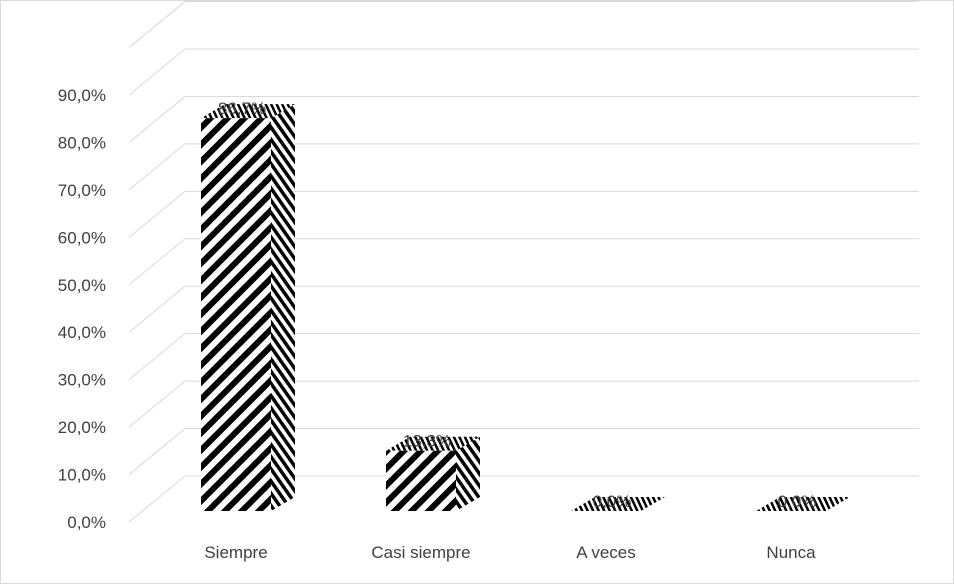 Image resolution: width=954 pixels, height=585 pixels. What do you see at coordinates (86, 522) in the screenshot?
I see `y-tick-label: 0,0%` at bounding box center [86, 522].